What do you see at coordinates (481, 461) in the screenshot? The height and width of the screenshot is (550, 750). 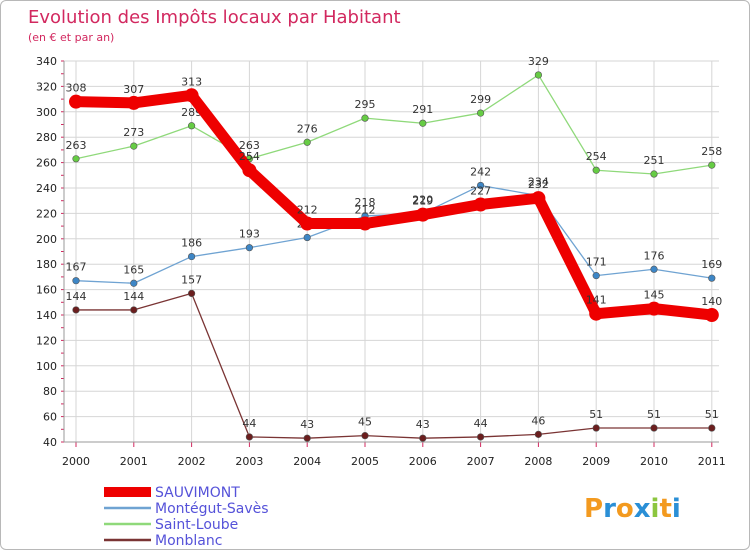 I see `x-tick-label-2007: 2007` at bounding box center [481, 461].